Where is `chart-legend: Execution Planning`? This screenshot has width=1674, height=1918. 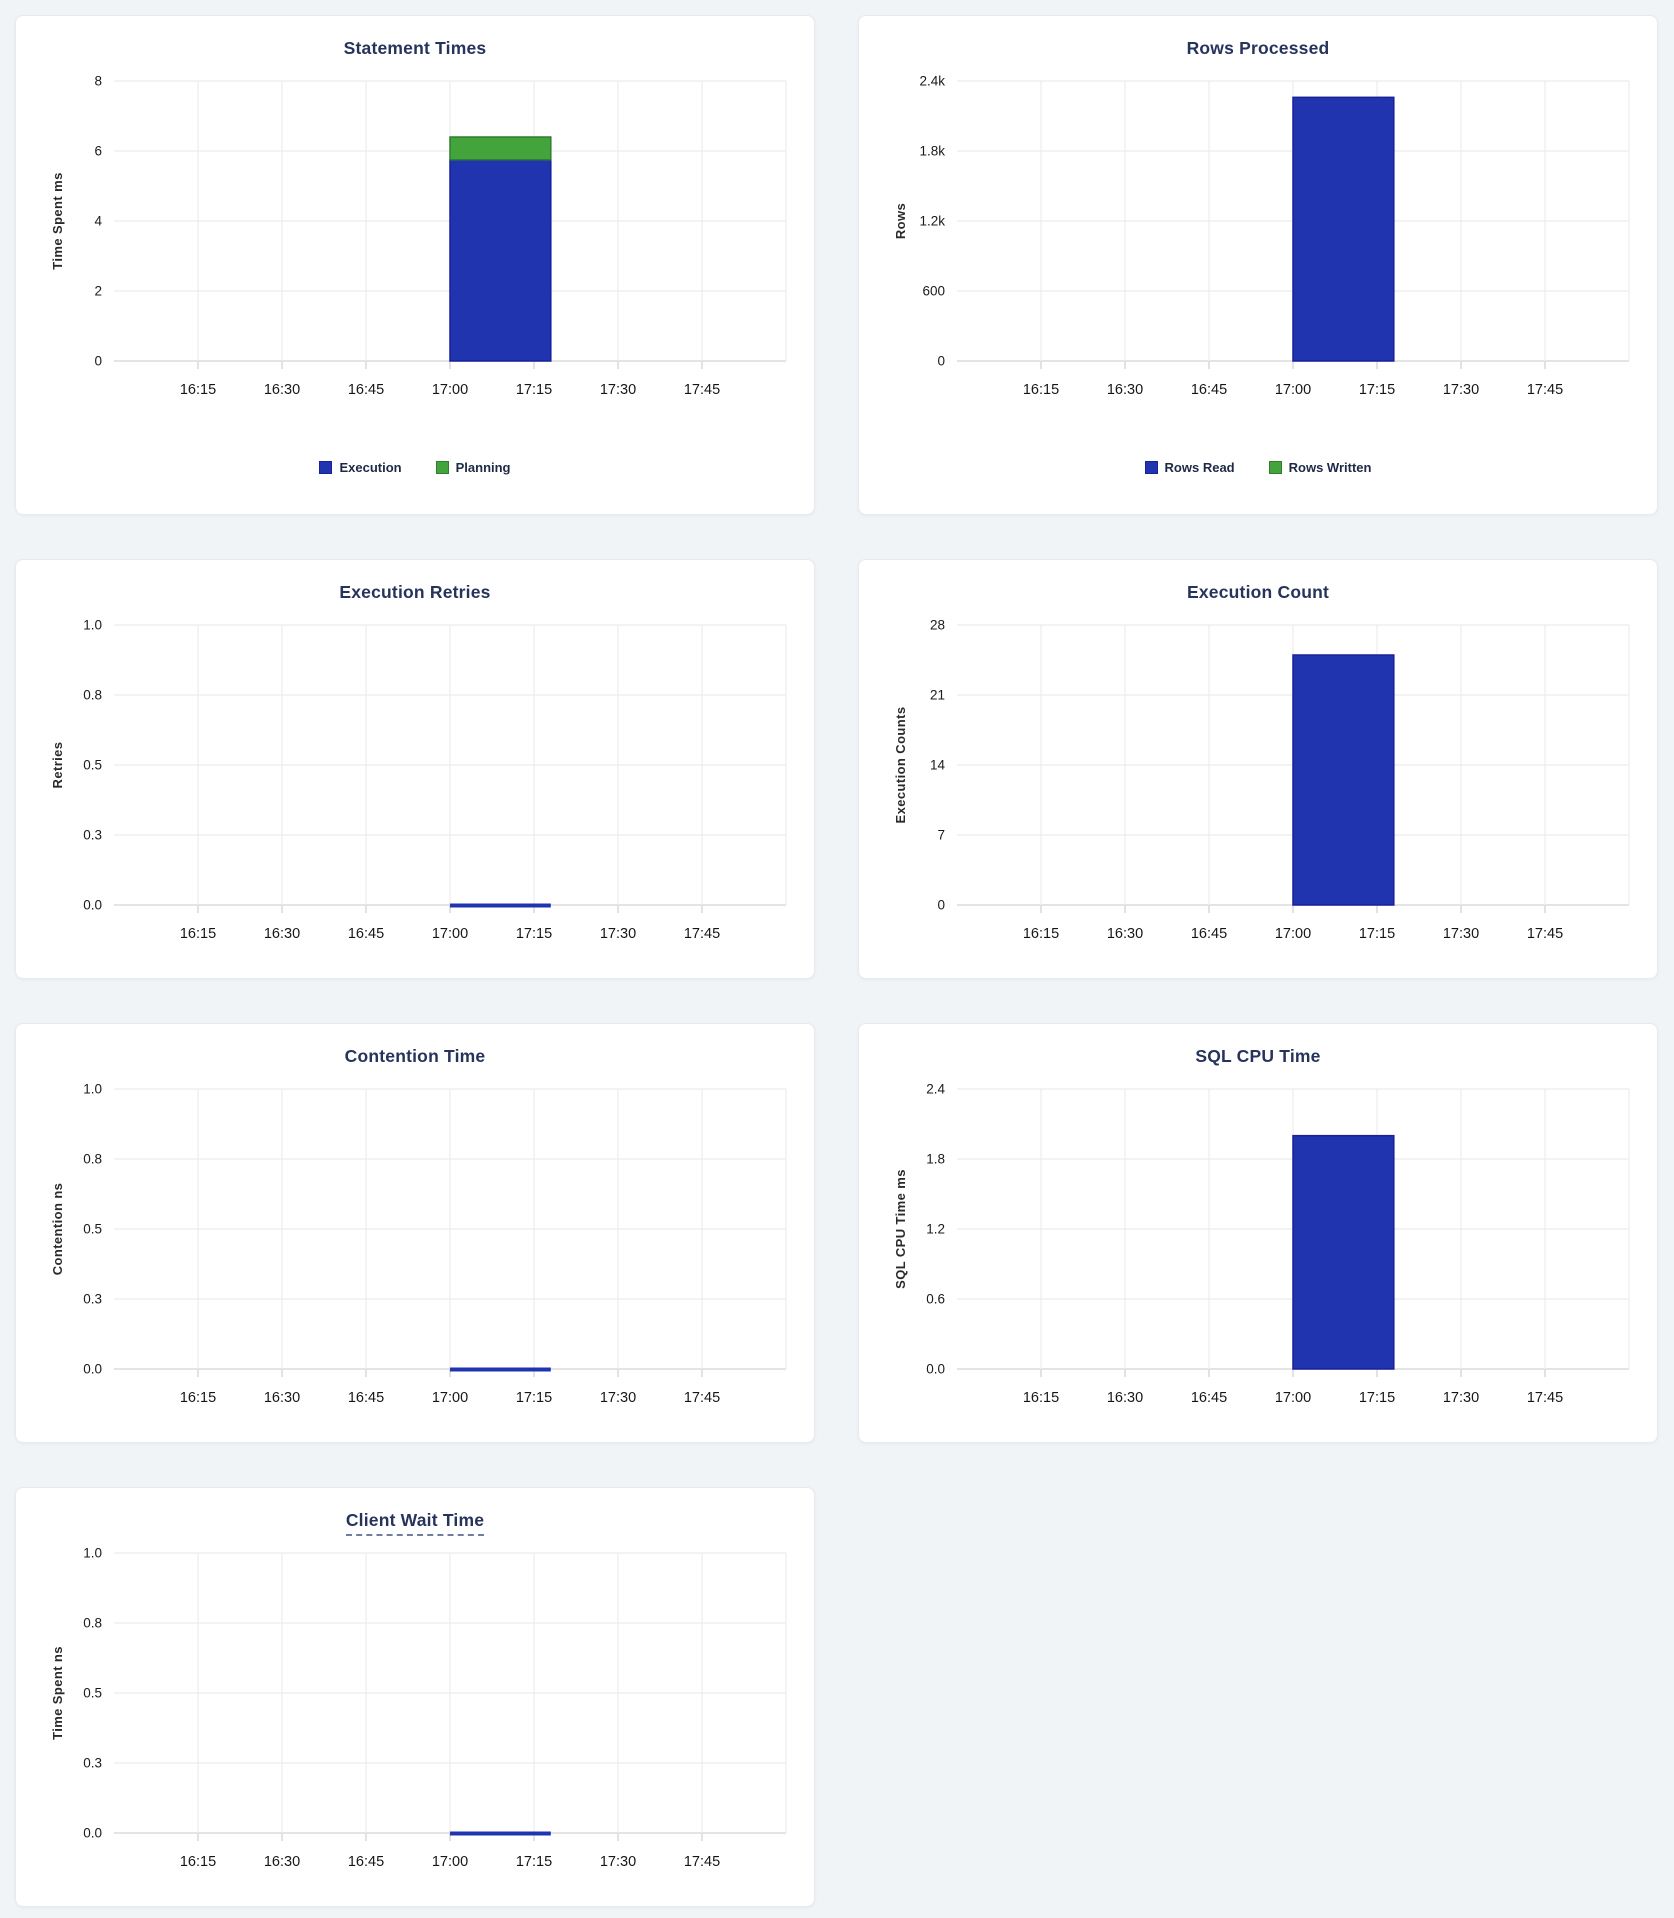 chart-legend: Execution Planning is located at coordinates (415, 467).